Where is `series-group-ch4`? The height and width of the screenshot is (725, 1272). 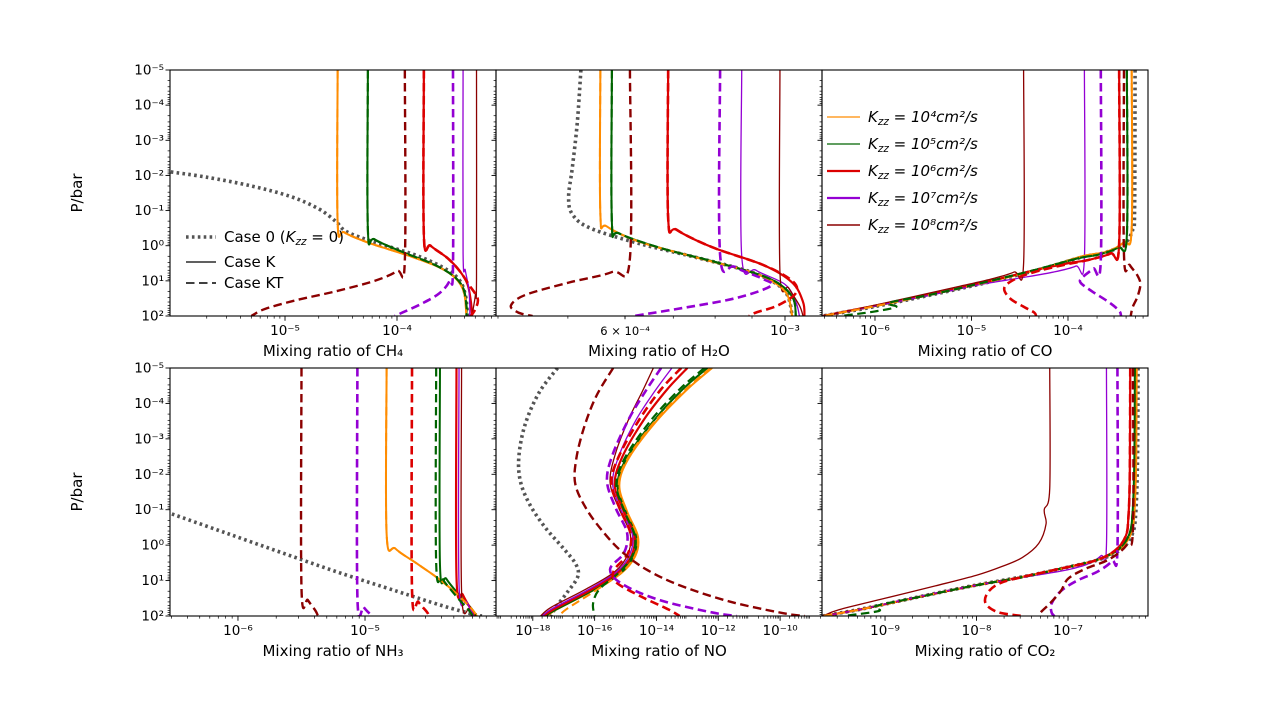
series-group-ch4 is located at coordinates (325, 193).